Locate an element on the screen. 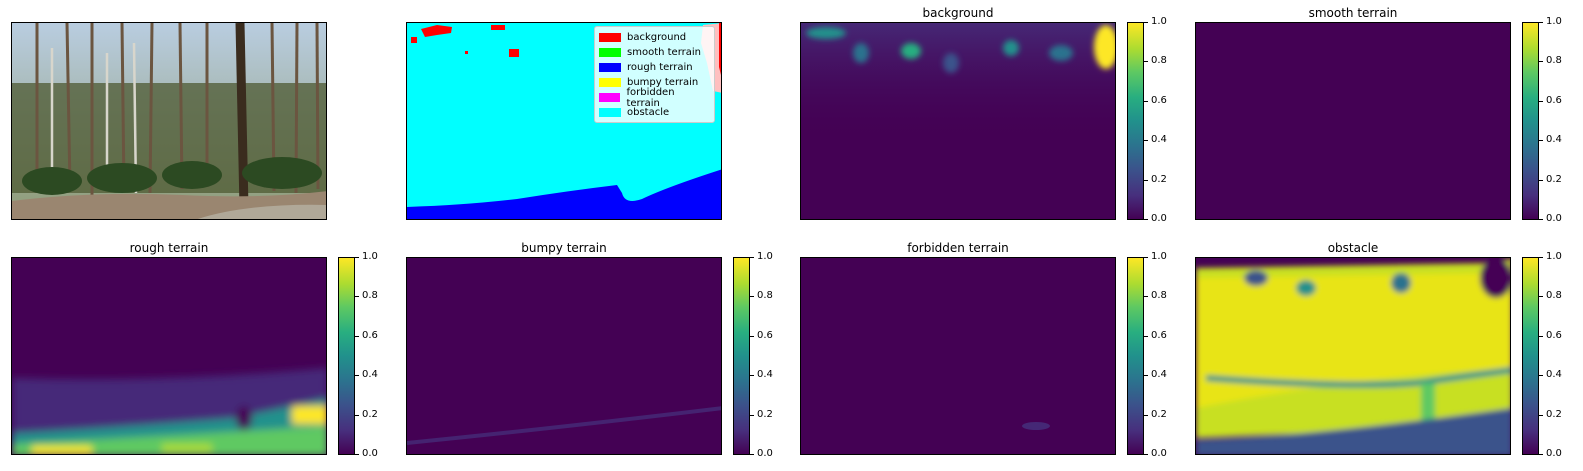 This screenshot has width=1583, height=471. heatmap-smooth-terrain is located at coordinates (1353, 121).